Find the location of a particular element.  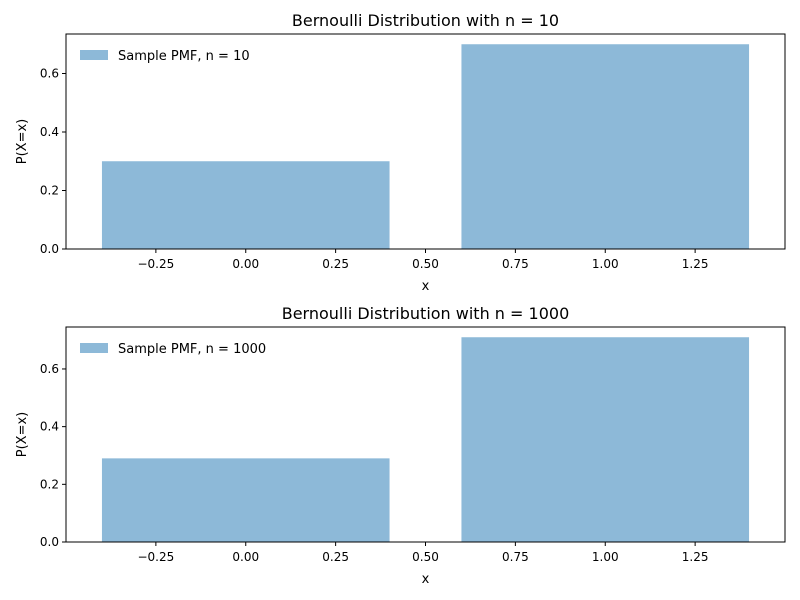

legend: Sample PMF, n = 10 is located at coordinates (165, 56).